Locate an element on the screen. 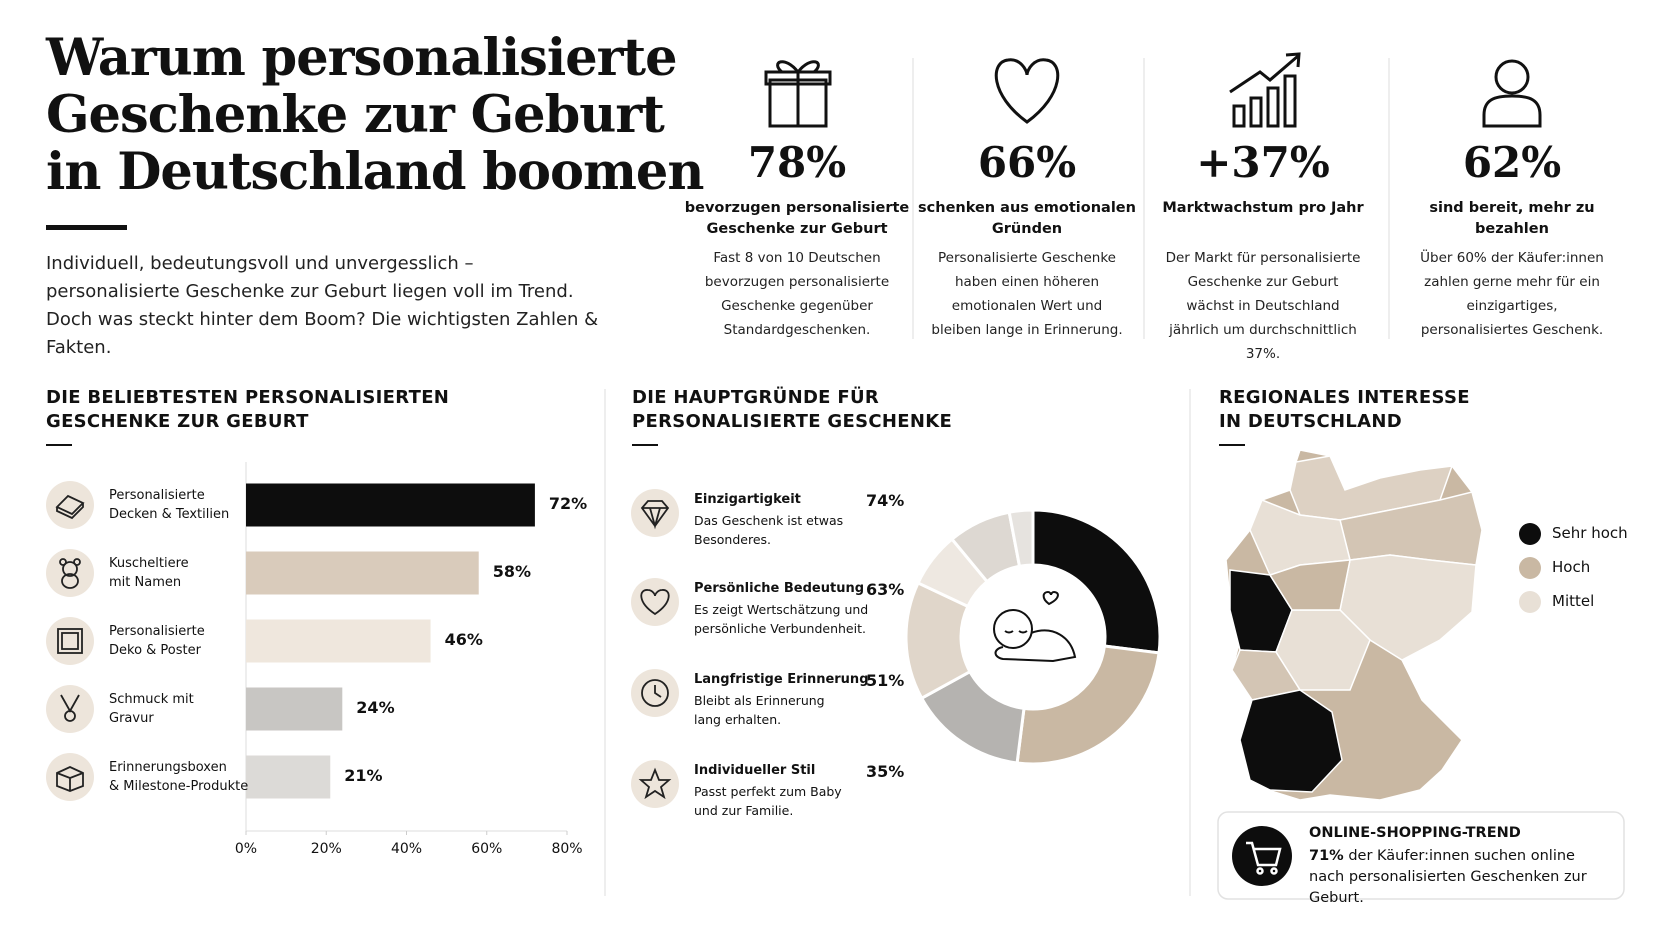 The image size is (1672, 941). x-tick-label: 60% is located at coordinates (487, 849).